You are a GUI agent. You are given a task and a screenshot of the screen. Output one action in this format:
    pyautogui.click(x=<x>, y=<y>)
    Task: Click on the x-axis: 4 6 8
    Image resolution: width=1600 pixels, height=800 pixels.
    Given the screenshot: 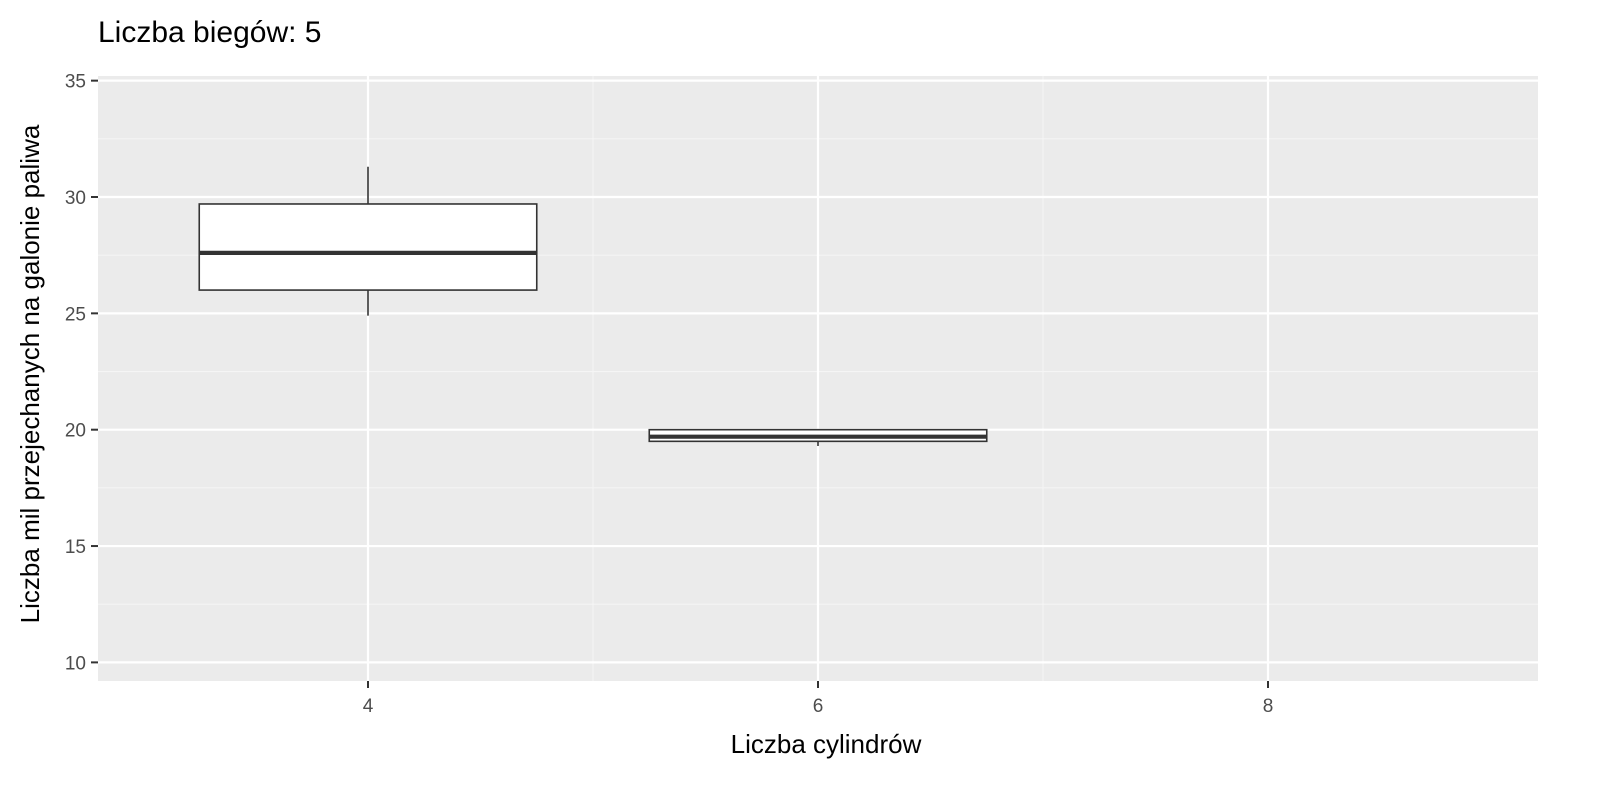 What is the action you would take?
    pyautogui.click(x=818, y=699)
    